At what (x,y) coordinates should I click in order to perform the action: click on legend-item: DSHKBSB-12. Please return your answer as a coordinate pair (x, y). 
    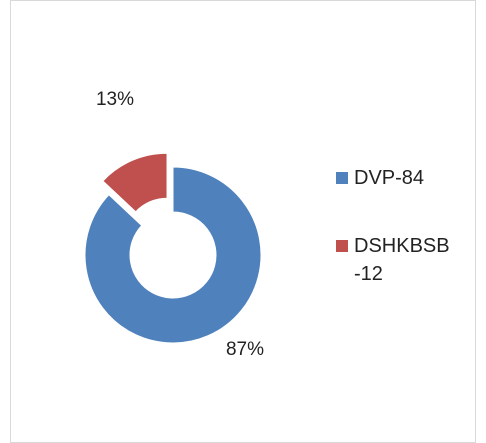
    Looking at the image, I should click on (396, 260).